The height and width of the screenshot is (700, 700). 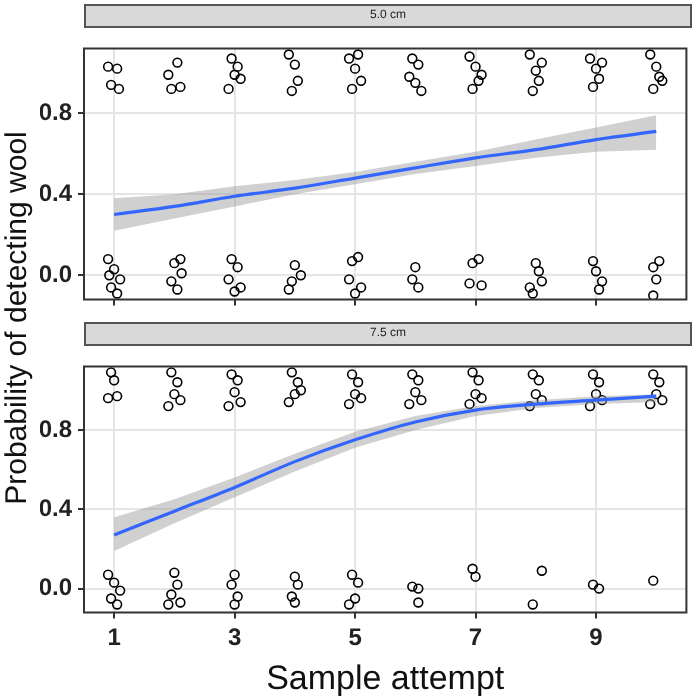 What do you see at coordinates (596, 637) in the screenshot?
I see `x-tick-label: 9` at bounding box center [596, 637].